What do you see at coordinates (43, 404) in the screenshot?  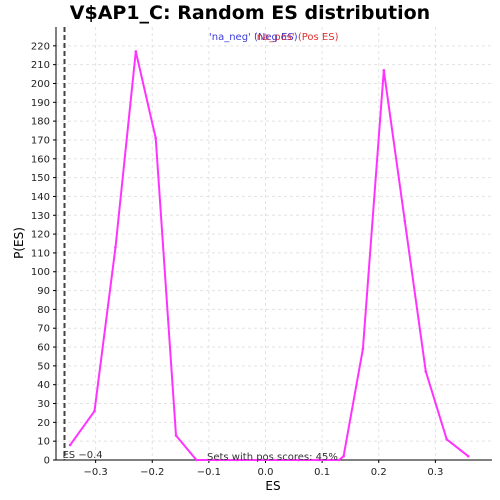 I see `y-tick-label: 30` at bounding box center [43, 404].